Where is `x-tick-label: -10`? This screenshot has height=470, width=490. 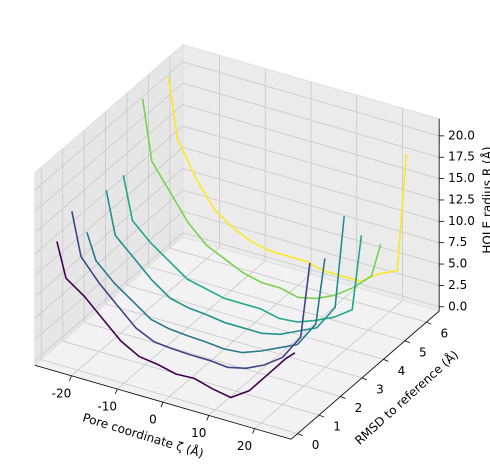
x-tick-label: -10 is located at coordinates (107, 406).